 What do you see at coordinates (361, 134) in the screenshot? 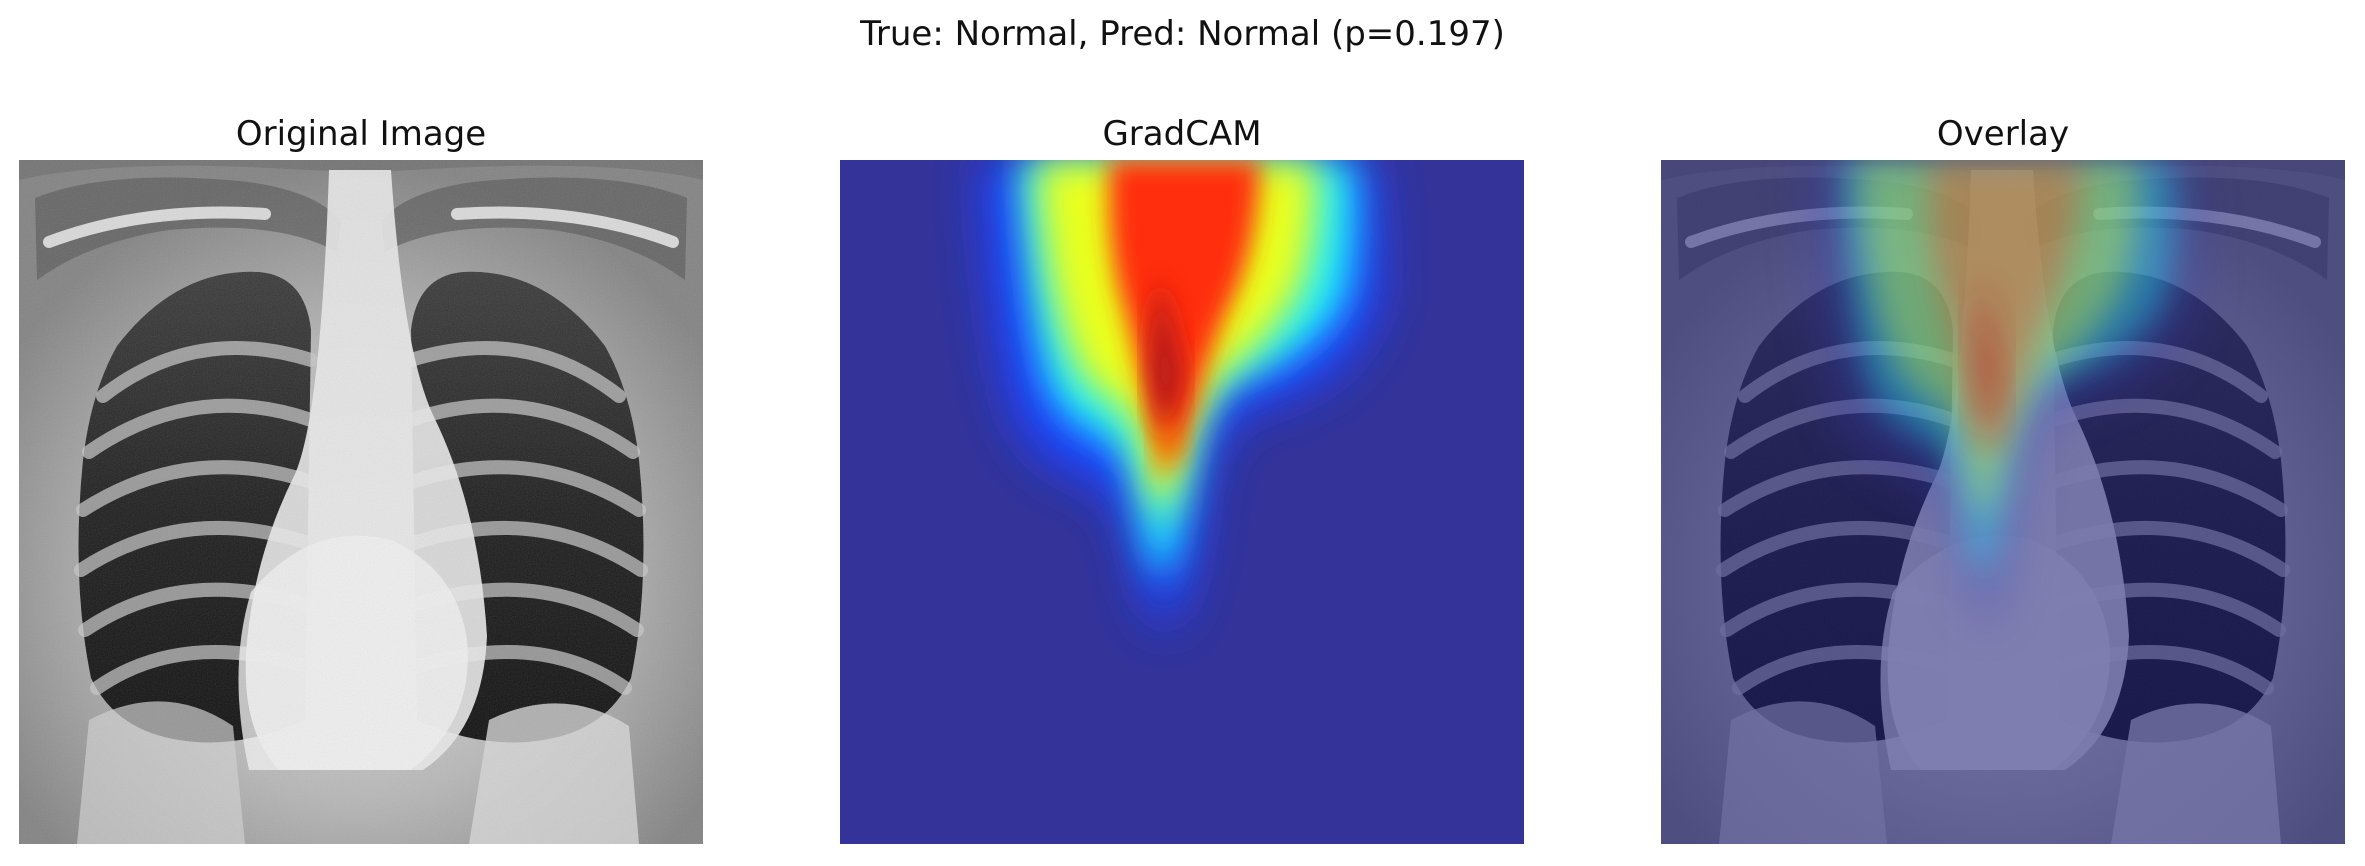
I see `original-image-title: Original Image` at bounding box center [361, 134].